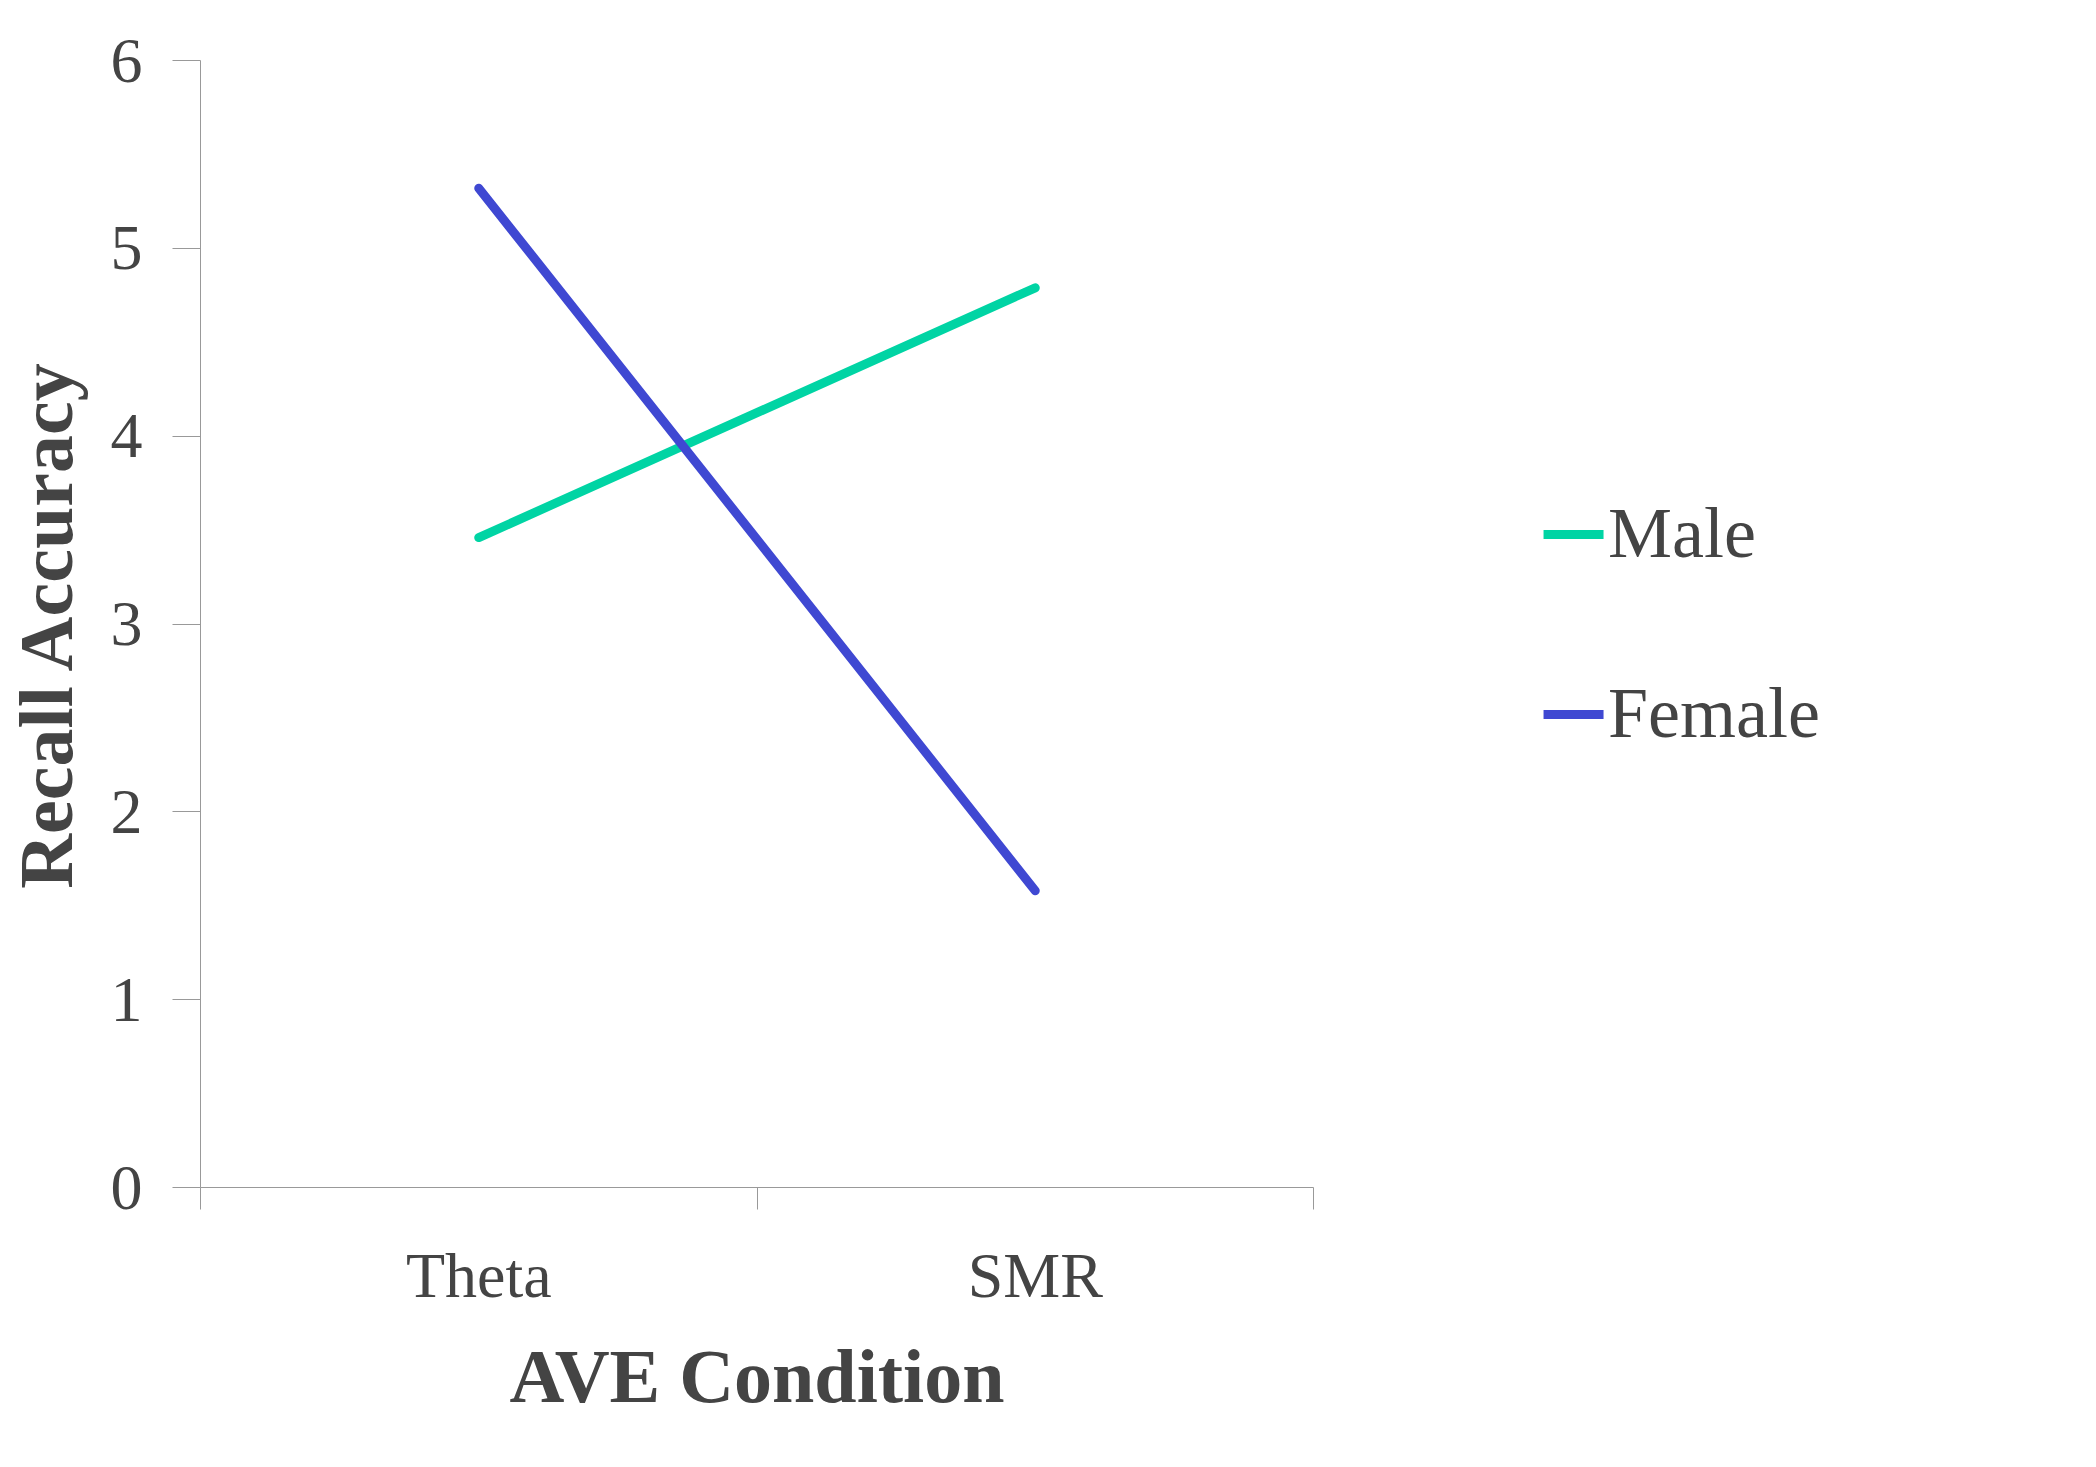  Describe the element at coordinates (126, 60) in the screenshot. I see `y-tick-label: 6` at that location.